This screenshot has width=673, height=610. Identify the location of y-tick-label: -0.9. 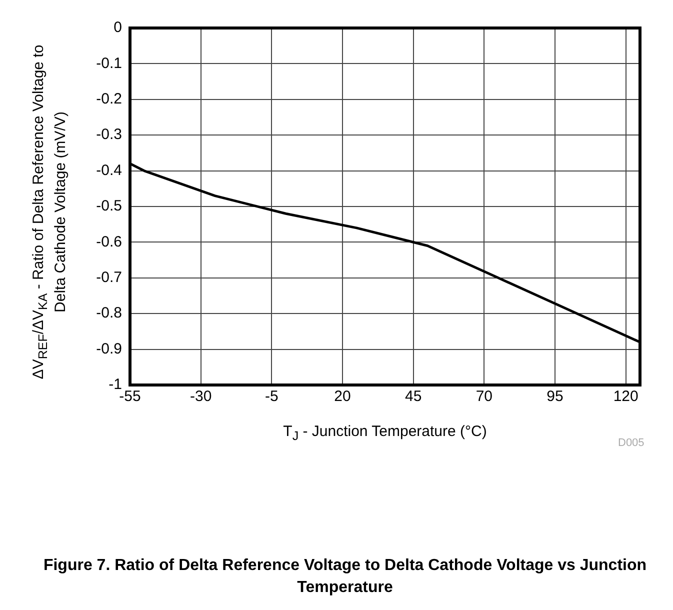
(109, 349).